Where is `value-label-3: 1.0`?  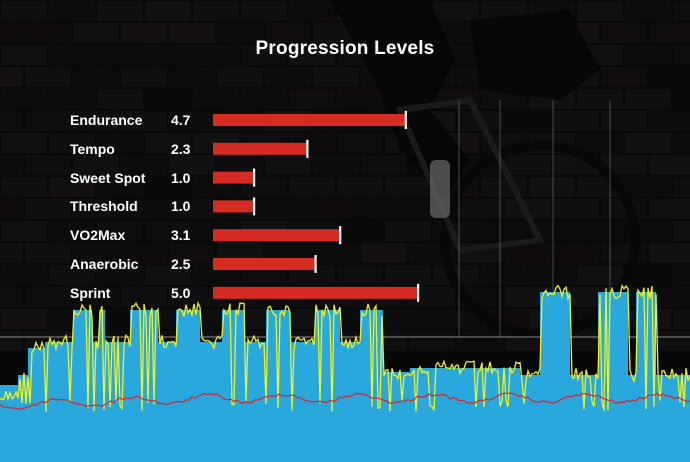 value-label-3: 1.0 is located at coordinates (181, 206).